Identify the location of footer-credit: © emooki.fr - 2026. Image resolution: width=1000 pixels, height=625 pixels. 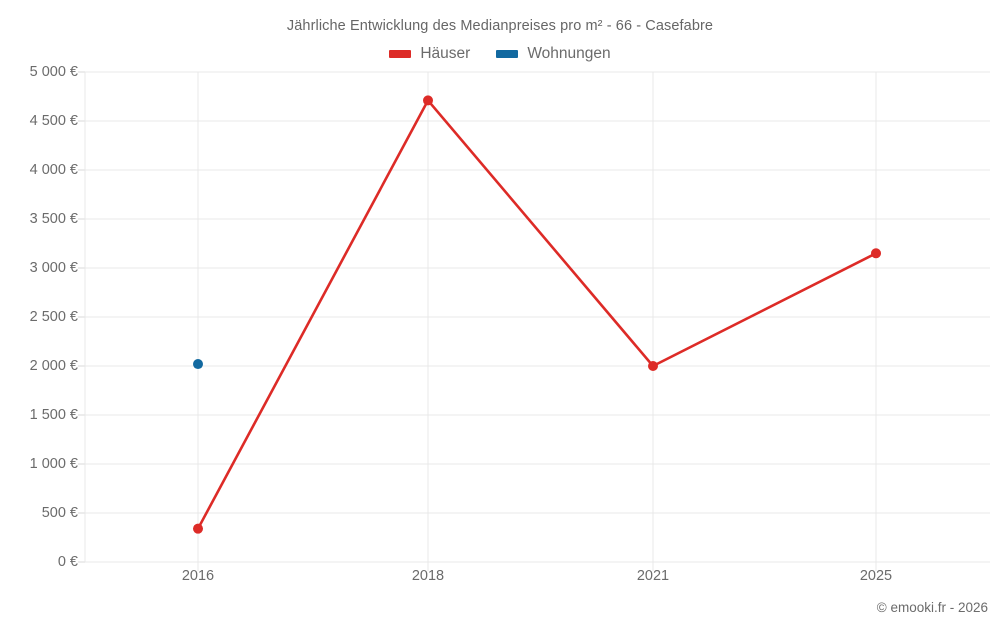
(932, 607).